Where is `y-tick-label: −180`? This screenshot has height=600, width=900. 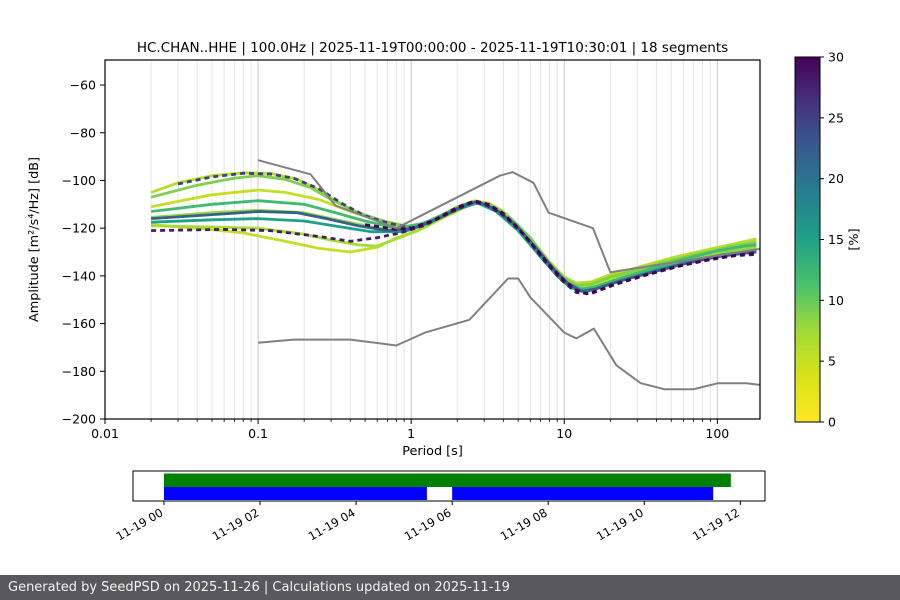
y-tick-label: −180 is located at coordinates (79, 371).